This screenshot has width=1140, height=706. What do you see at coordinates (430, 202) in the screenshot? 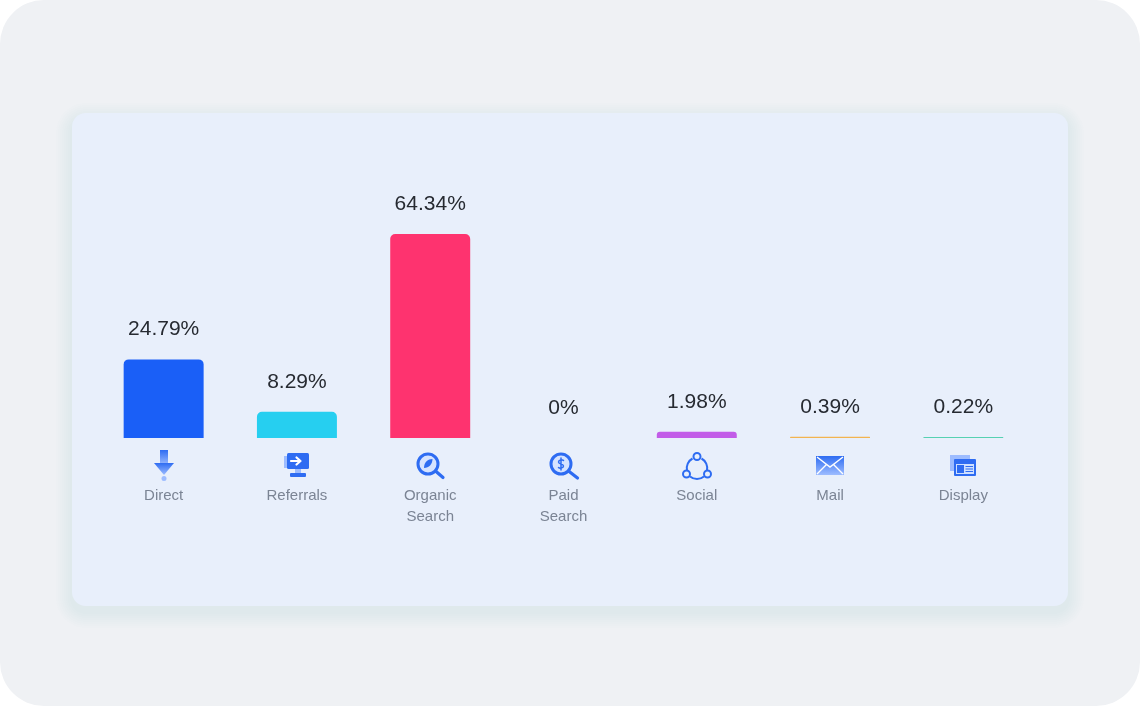
I see `data-label: 64.34%` at bounding box center [430, 202].